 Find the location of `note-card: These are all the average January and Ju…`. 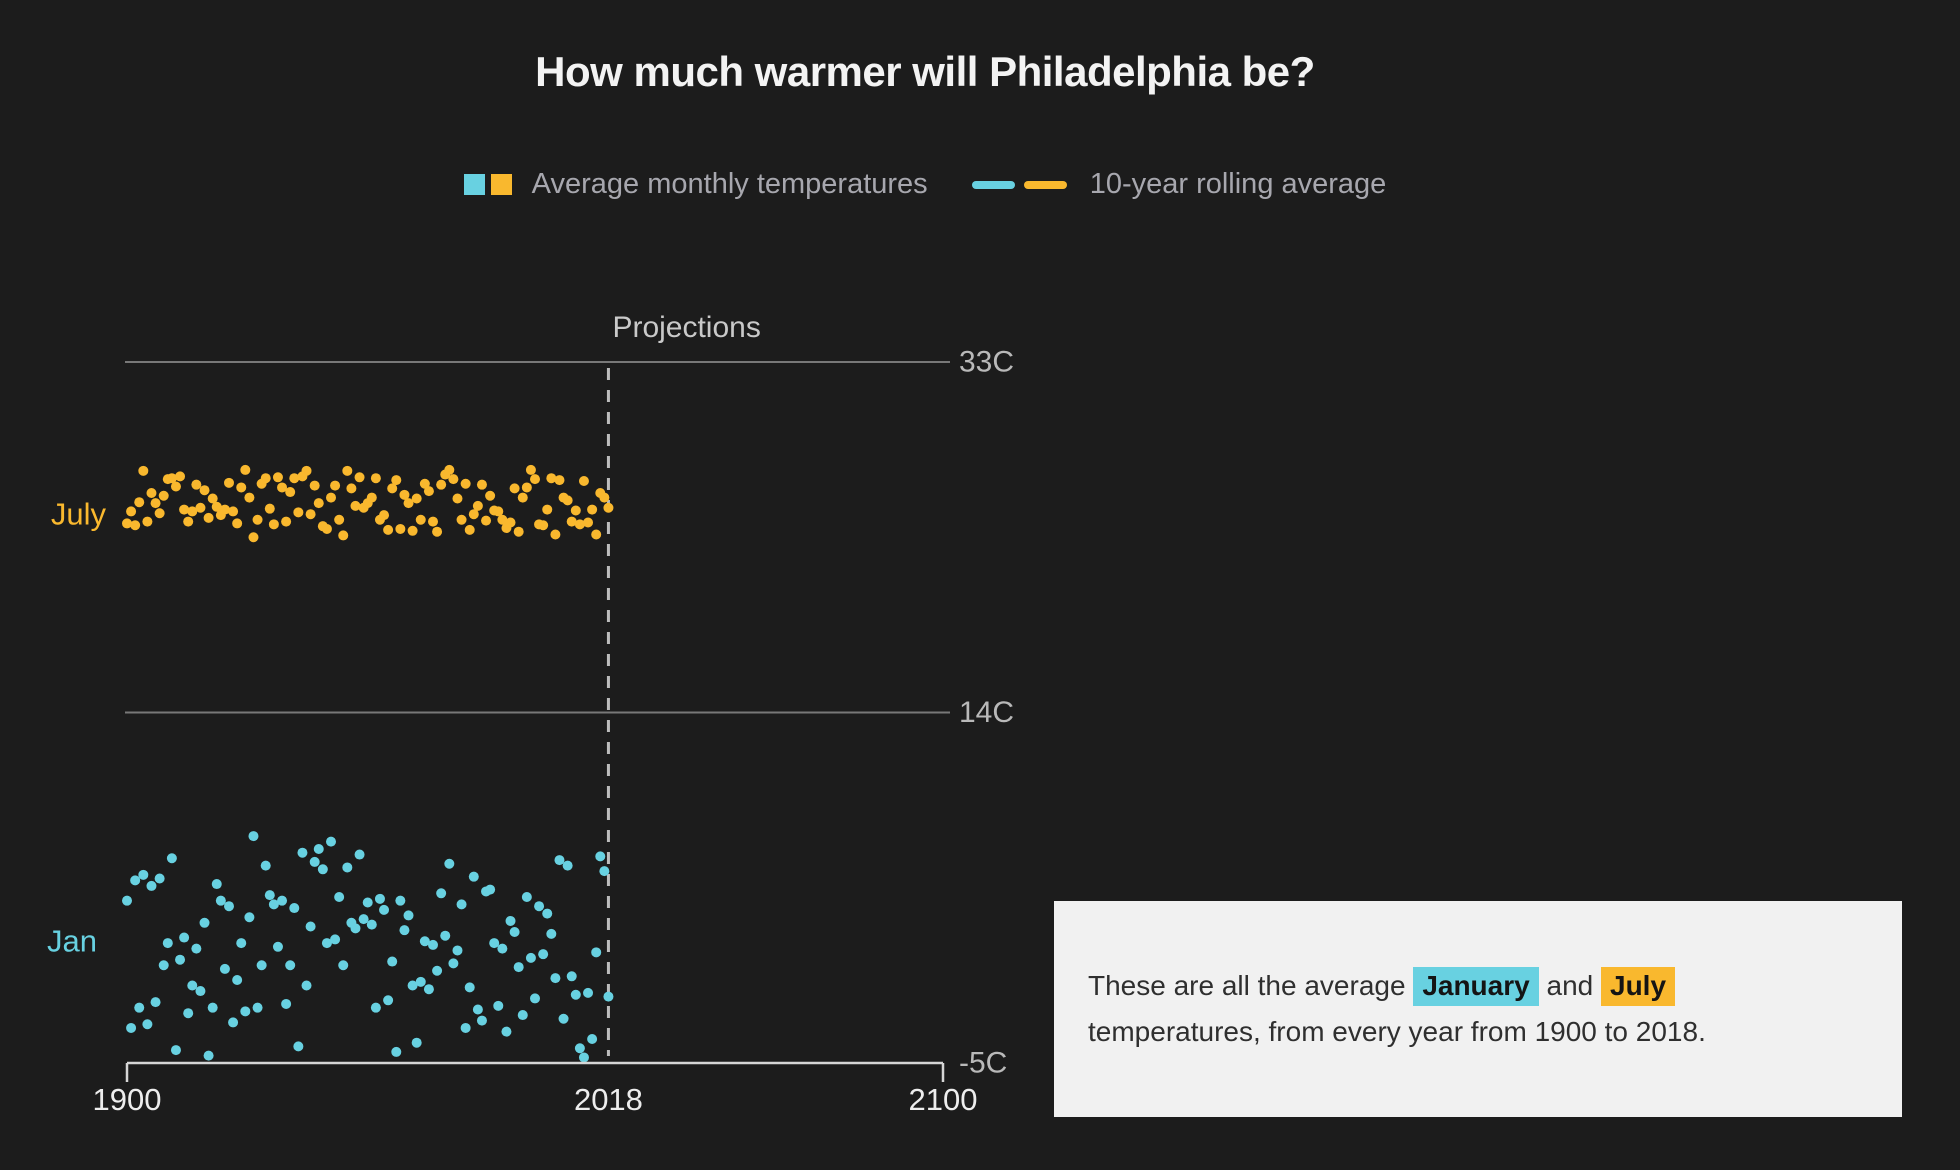

note-card: These are all the average January and Ju… is located at coordinates (1478, 1009).